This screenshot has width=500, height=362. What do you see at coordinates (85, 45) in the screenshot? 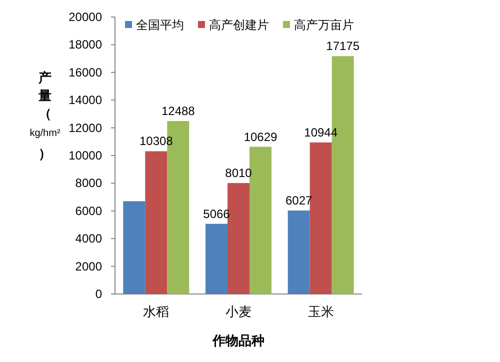
I see `y-tick-label: 18000` at bounding box center [85, 45].